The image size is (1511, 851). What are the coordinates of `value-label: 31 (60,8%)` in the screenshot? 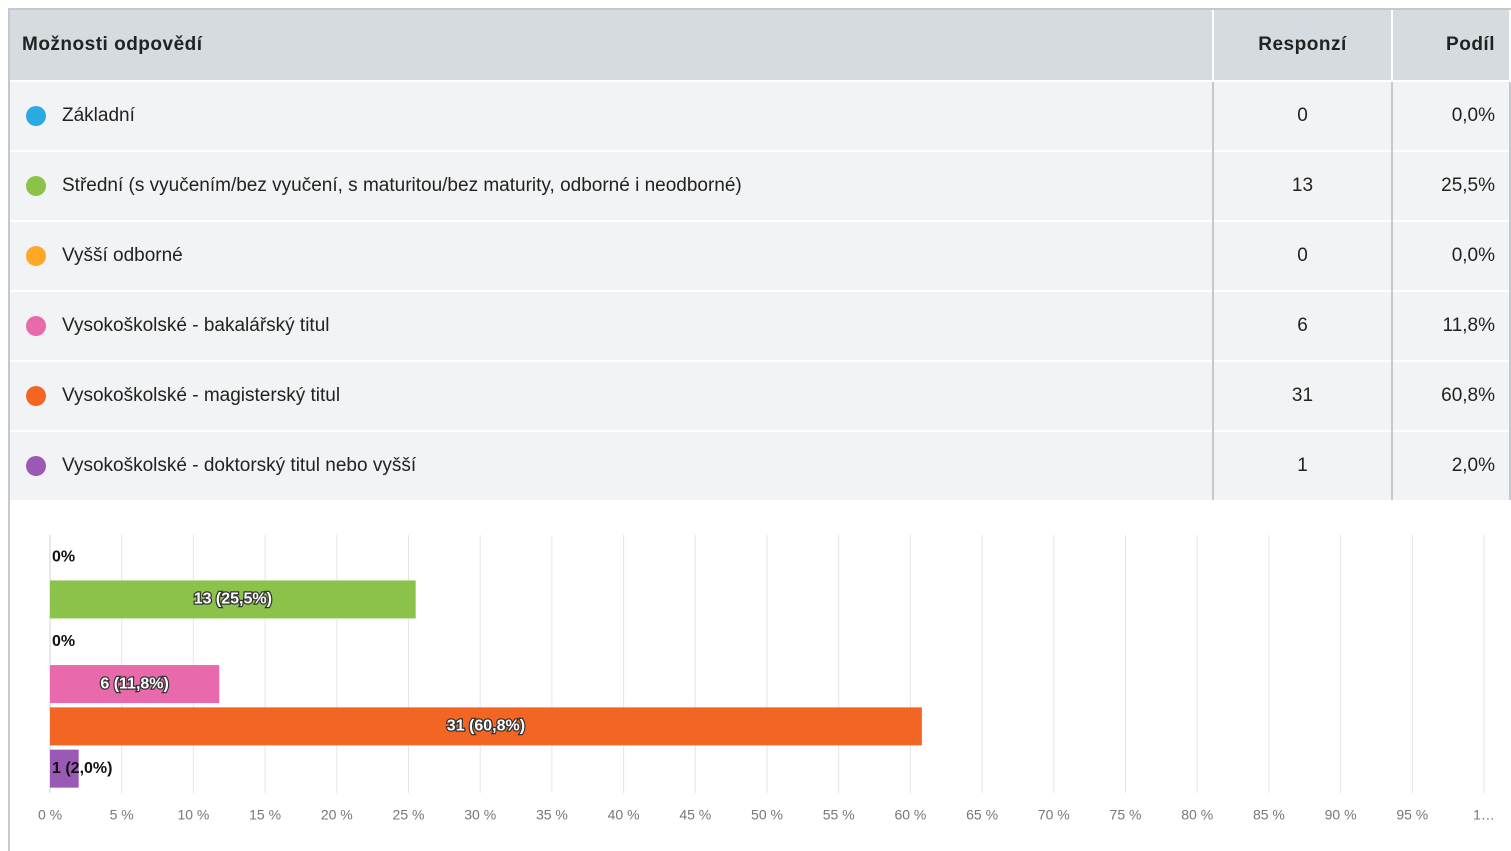 It's located at (486, 726).